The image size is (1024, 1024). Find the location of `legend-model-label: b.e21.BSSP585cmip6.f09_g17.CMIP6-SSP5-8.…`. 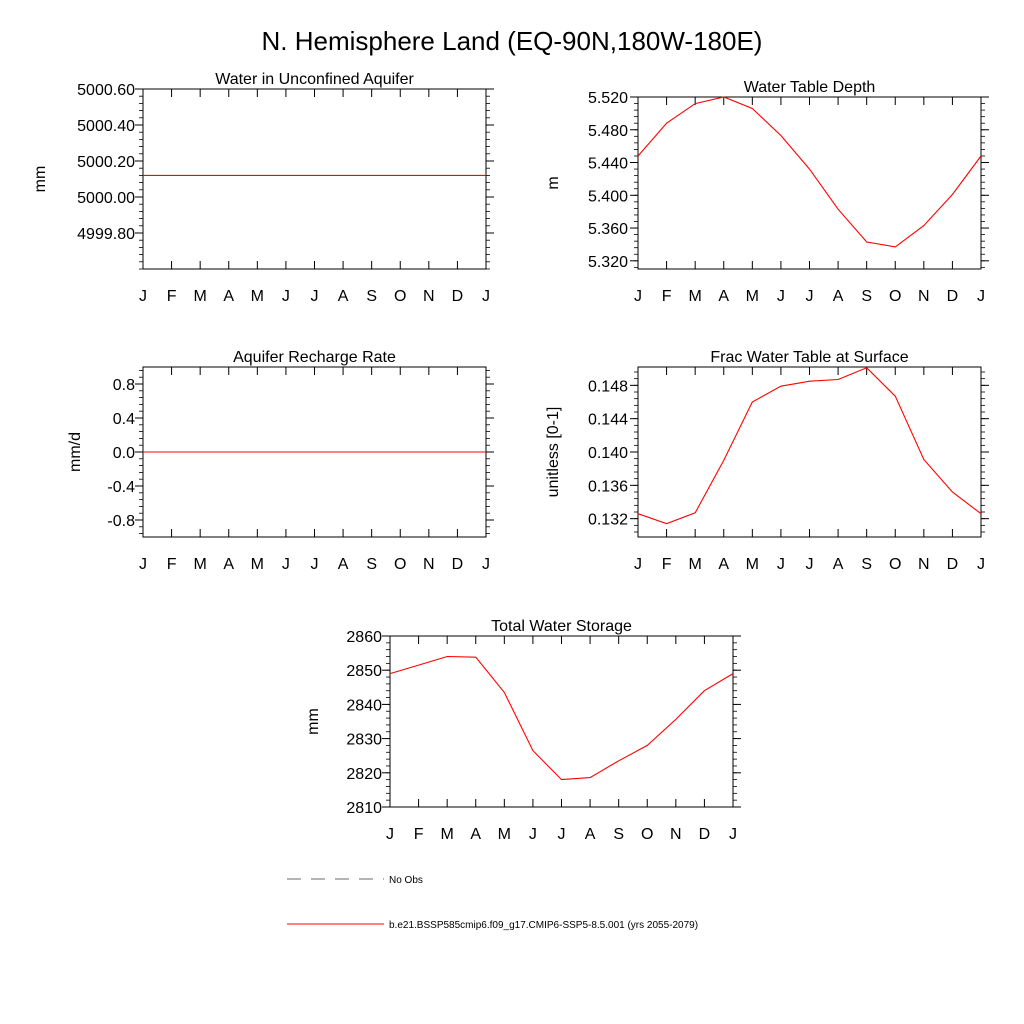

legend-model-label: b.e21.BSSP585cmip6.f09_g17.CMIP6-SSP5-8.… is located at coordinates (543, 925).